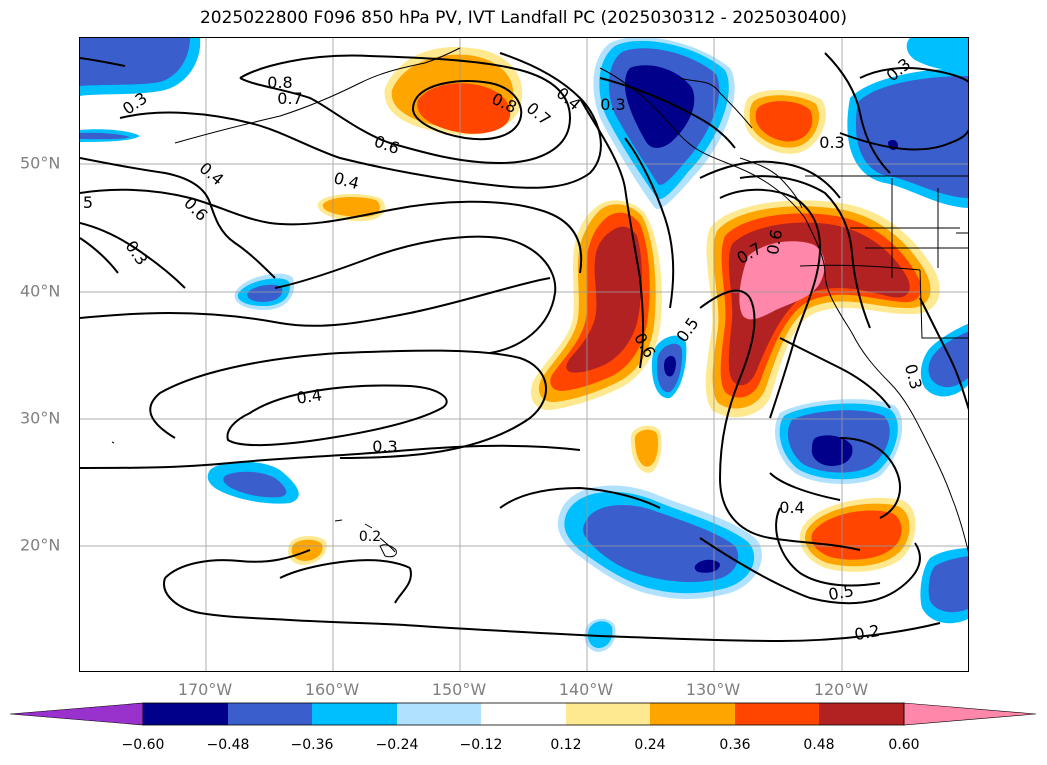  What do you see at coordinates (40, 291) in the screenshot?
I see `lat-tick-label: 40°N` at bounding box center [40, 291].